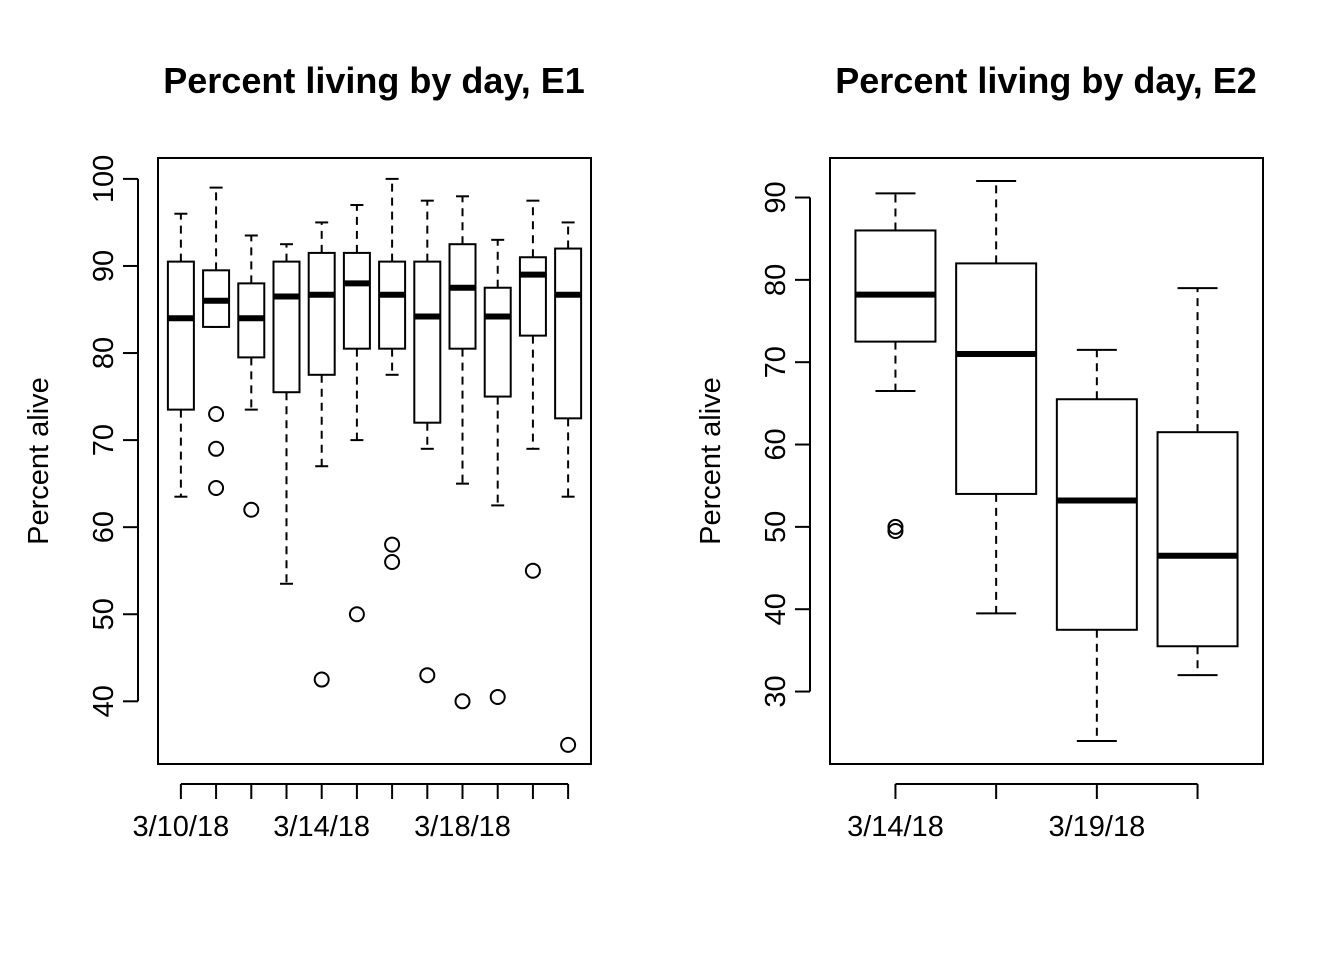 This screenshot has height=960, width=1344. Describe the element at coordinates (104, 179) in the screenshot. I see `y-tick-label: 100` at that location.